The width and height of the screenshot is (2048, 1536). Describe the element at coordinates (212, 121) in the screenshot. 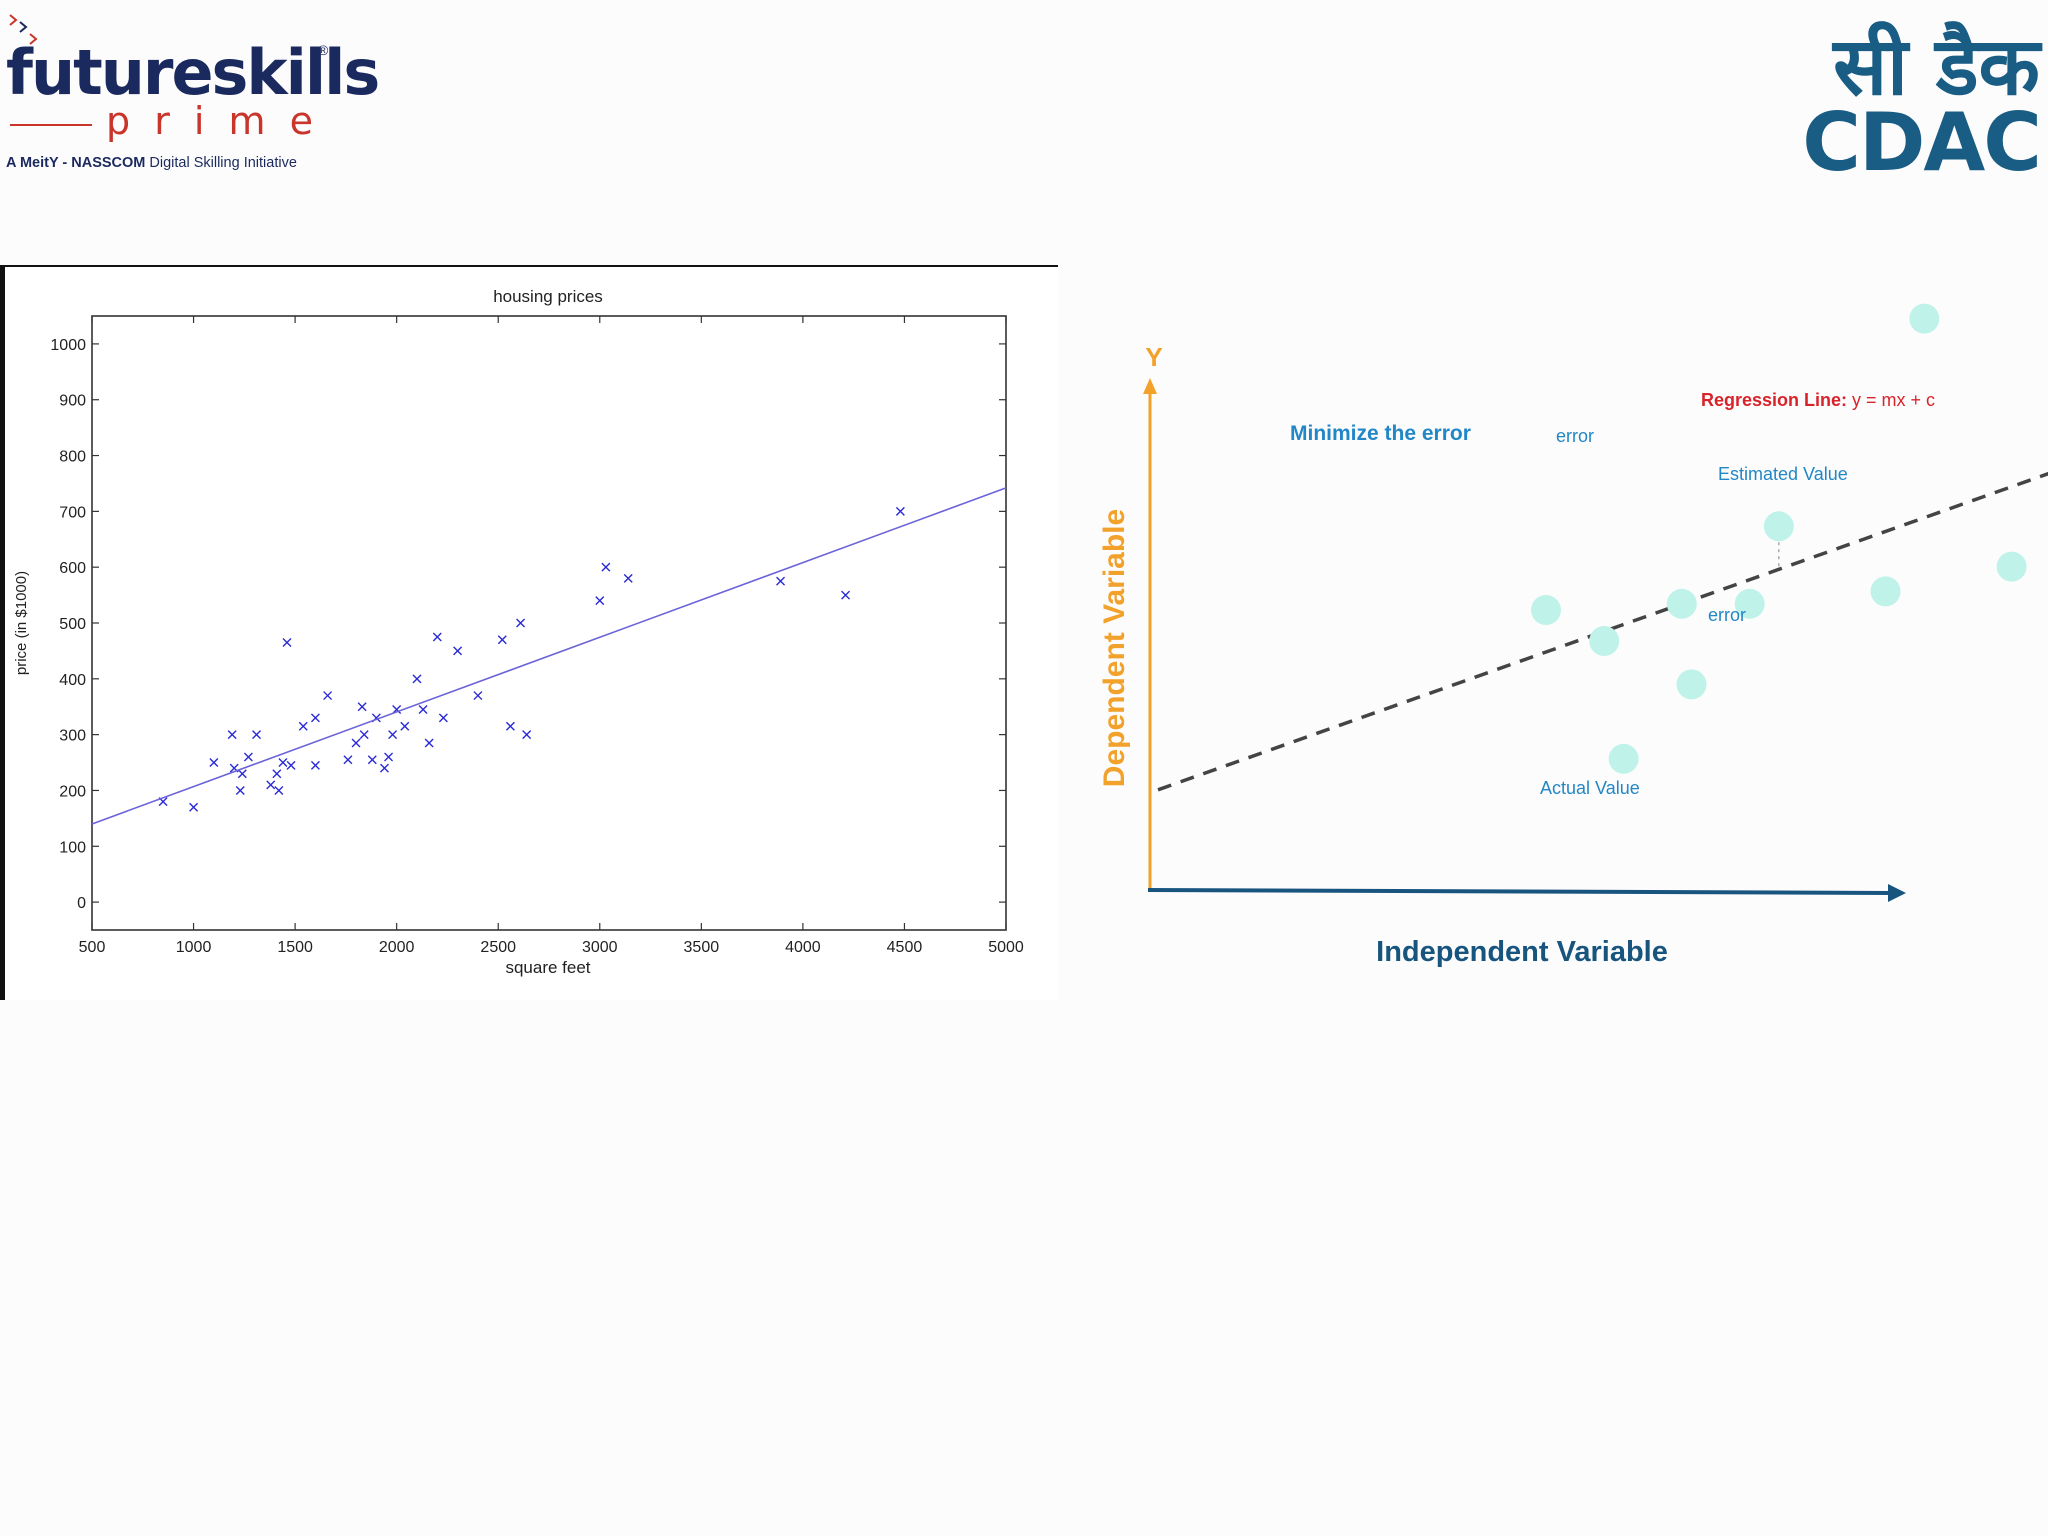

I see `logo-prime: p r i m e` at that location.